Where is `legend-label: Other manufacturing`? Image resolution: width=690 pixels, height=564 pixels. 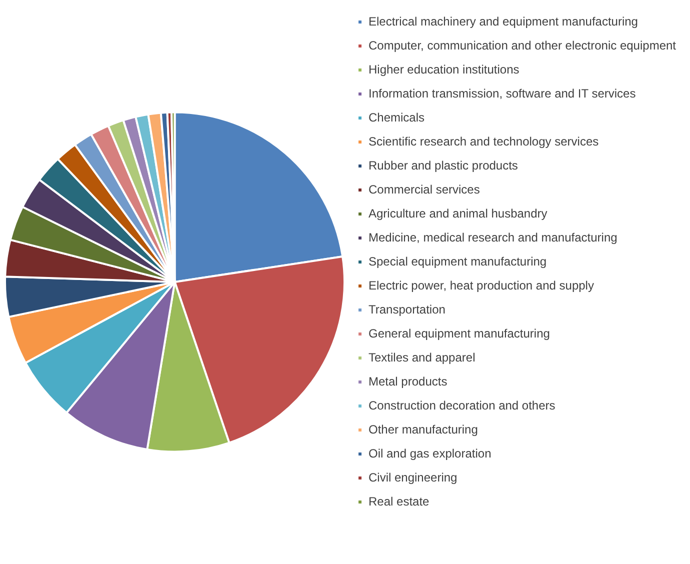 legend-label: Other manufacturing is located at coordinates (423, 429).